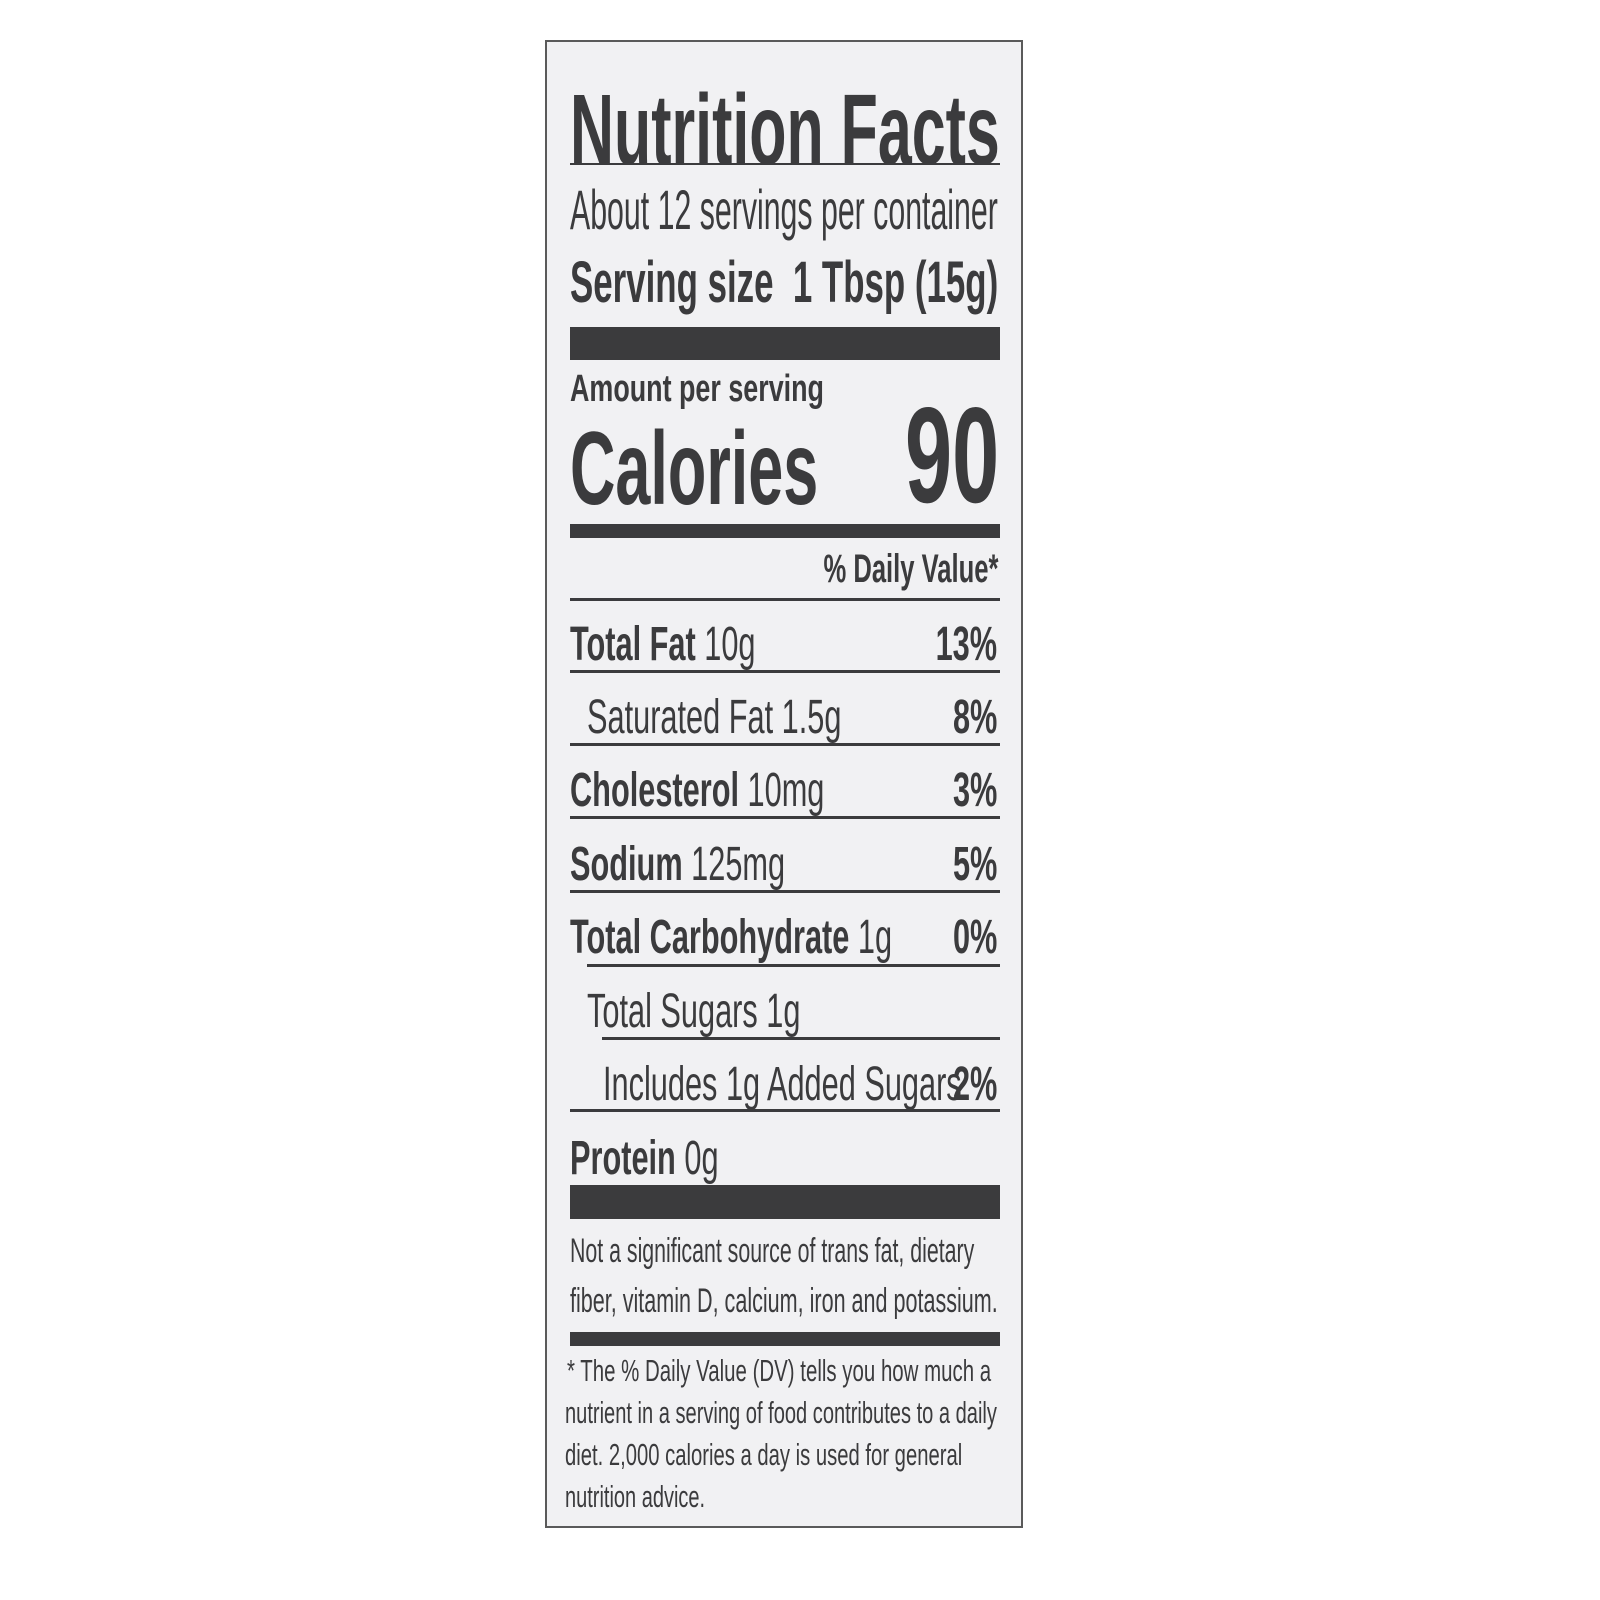  What do you see at coordinates (952, 455) in the screenshot?
I see `calories-value: 90` at bounding box center [952, 455].